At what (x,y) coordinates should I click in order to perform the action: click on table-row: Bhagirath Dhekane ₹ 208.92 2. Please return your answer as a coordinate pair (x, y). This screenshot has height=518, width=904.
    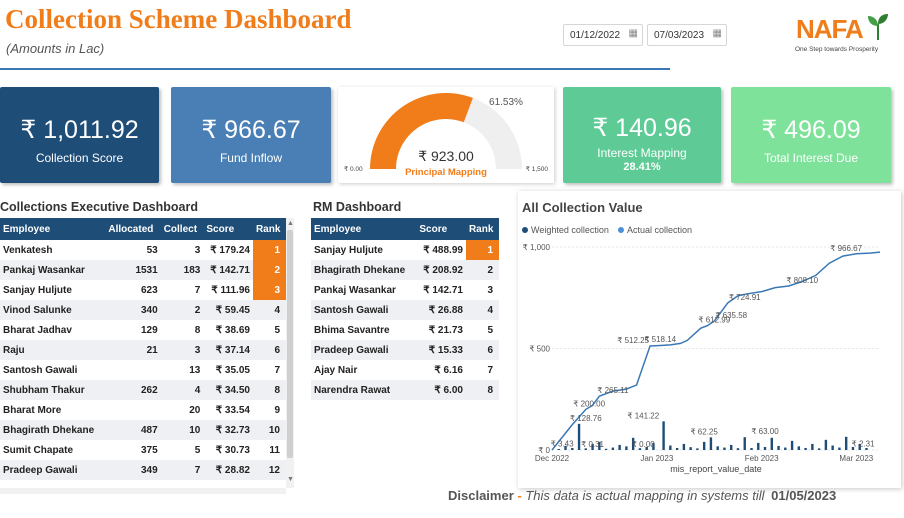
    Looking at the image, I should click on (405, 270).